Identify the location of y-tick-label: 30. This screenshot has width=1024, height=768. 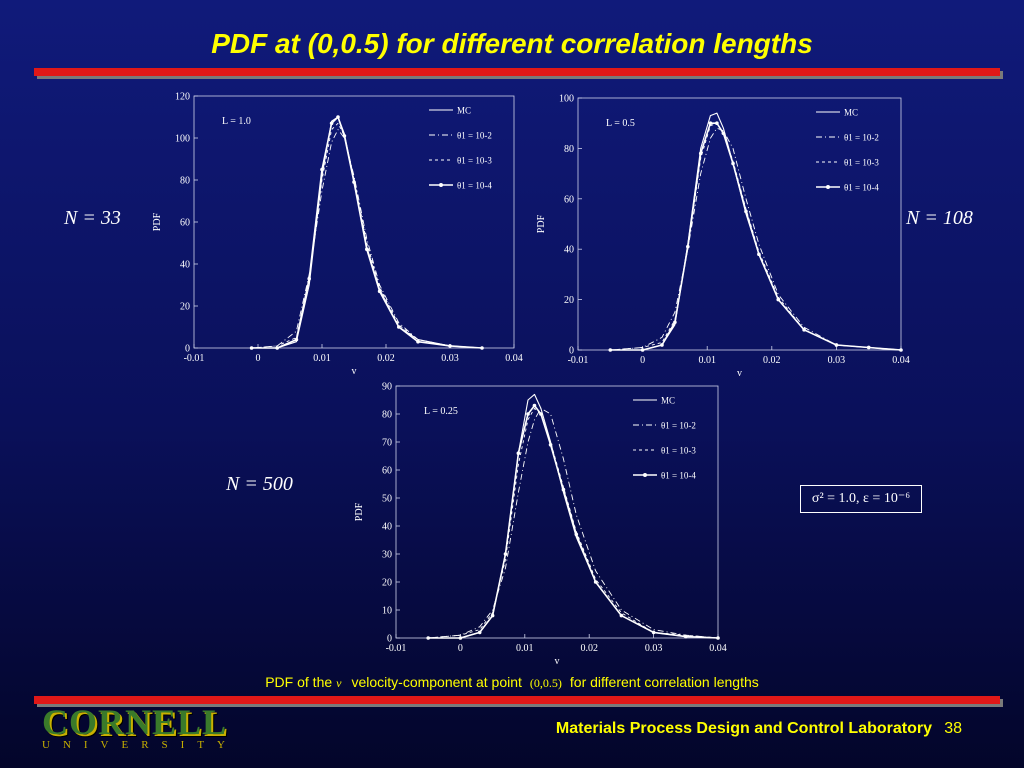
(387, 555).